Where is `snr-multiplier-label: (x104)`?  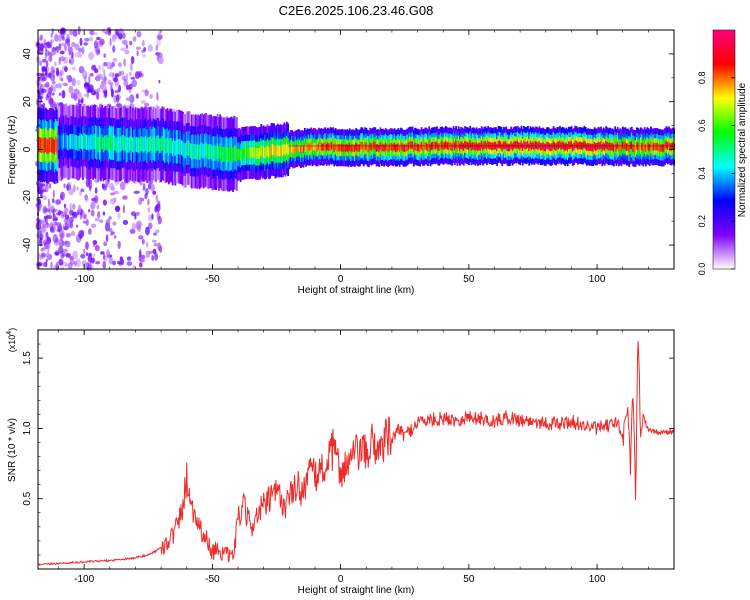 snr-multiplier-label: (x104) is located at coordinates (11, 340).